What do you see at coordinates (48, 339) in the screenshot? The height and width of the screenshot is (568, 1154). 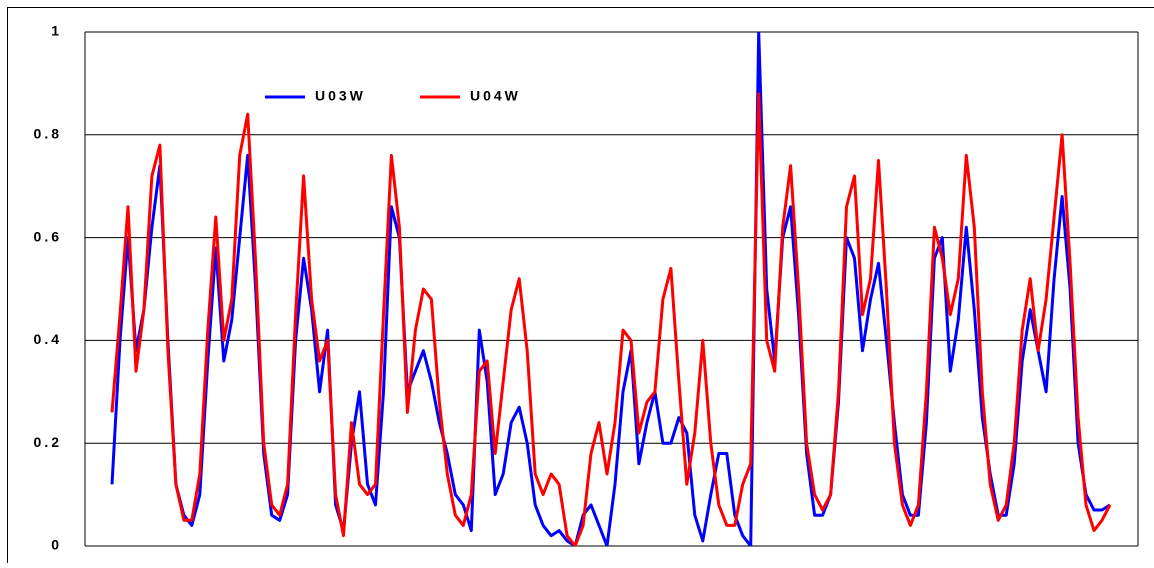 I see `y-tick-label: 0.4` at bounding box center [48, 339].